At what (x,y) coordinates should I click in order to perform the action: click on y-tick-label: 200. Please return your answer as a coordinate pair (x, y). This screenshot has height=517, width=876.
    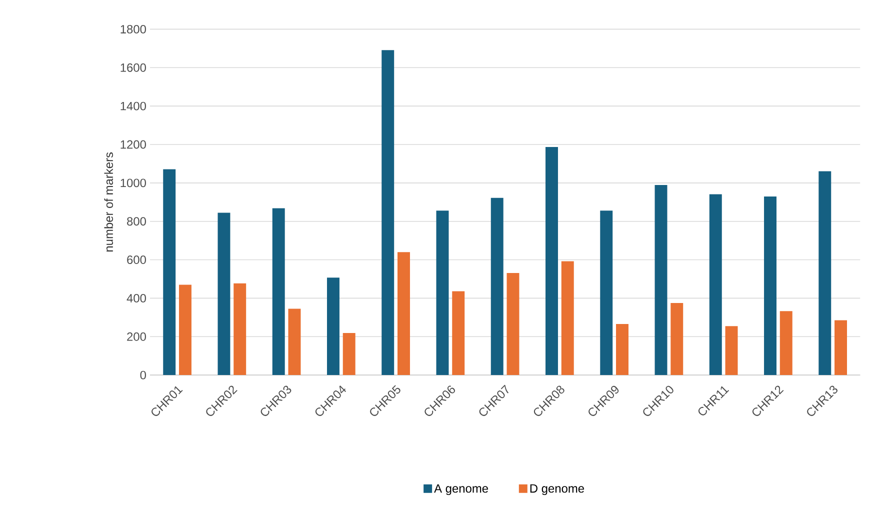
    Looking at the image, I should click on (136, 336).